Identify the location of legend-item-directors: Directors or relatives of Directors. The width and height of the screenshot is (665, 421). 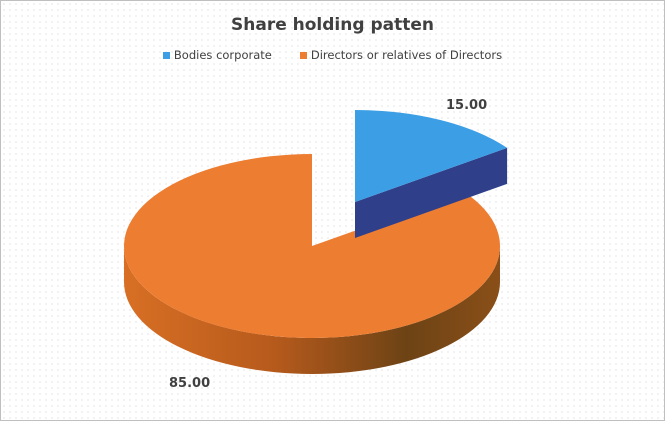
(401, 55).